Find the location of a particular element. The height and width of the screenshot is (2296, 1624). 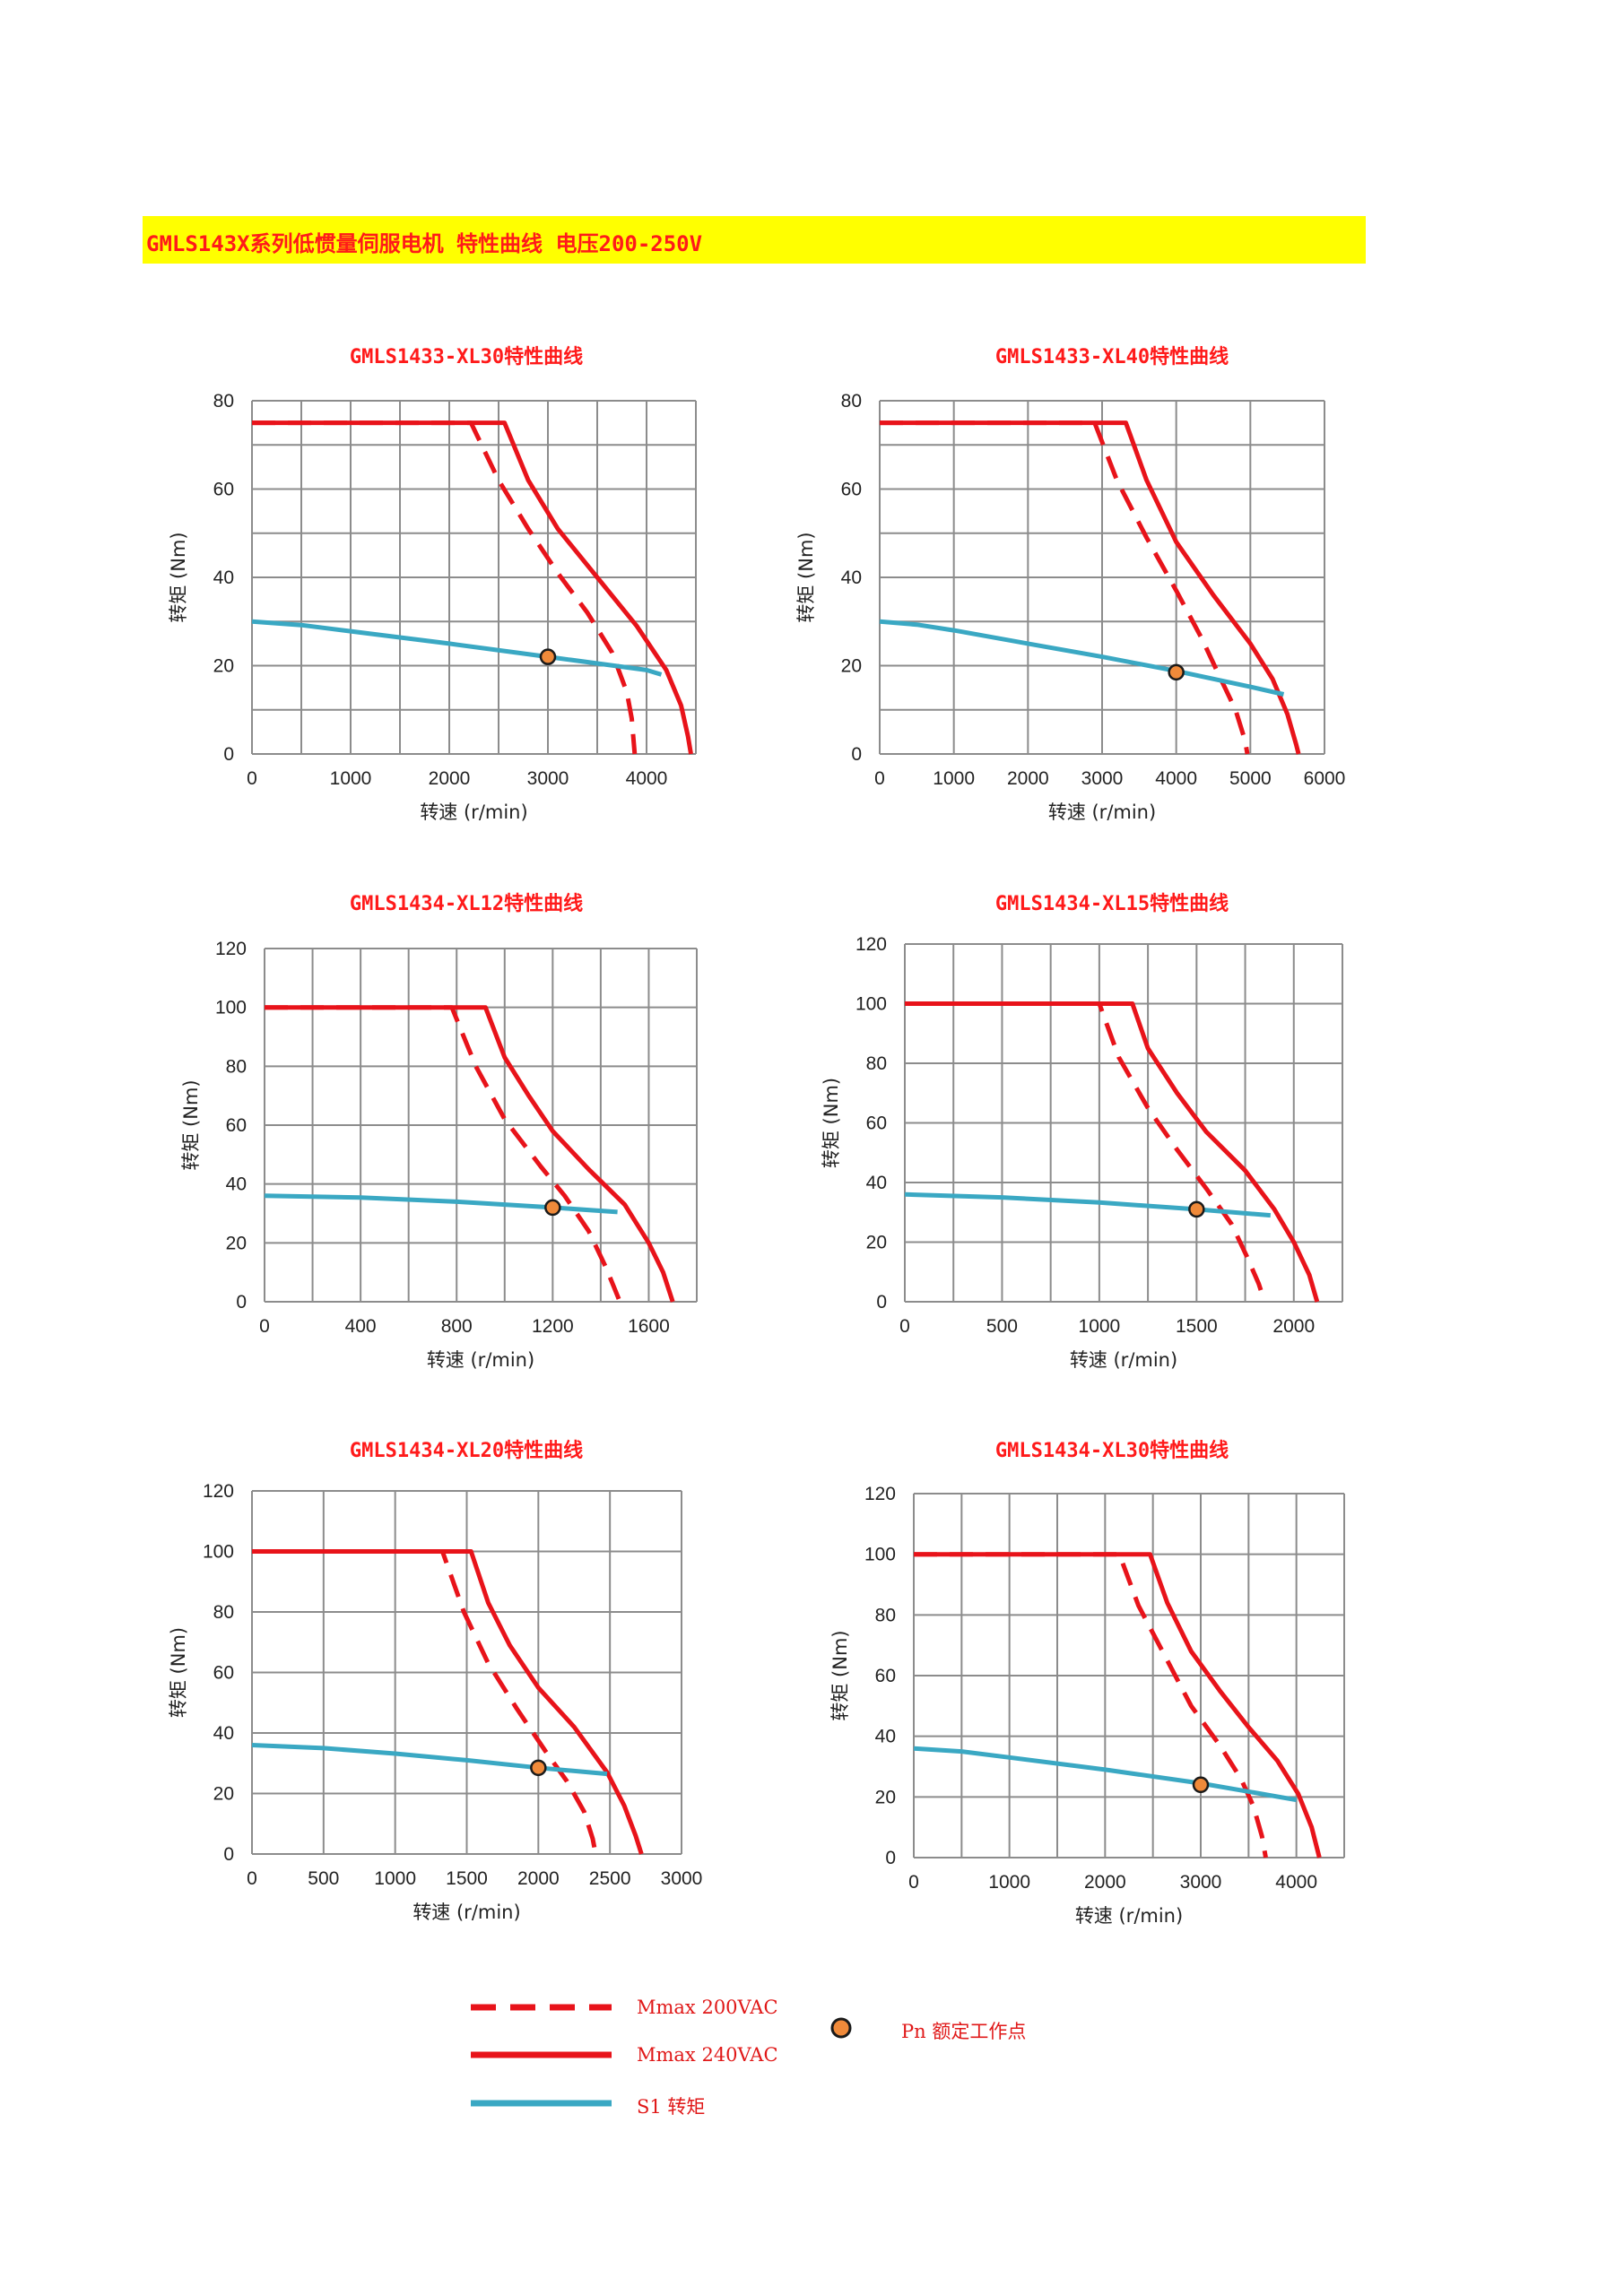

chart-title: GMLS1434-XL12特性曲线 is located at coordinates (466, 903).